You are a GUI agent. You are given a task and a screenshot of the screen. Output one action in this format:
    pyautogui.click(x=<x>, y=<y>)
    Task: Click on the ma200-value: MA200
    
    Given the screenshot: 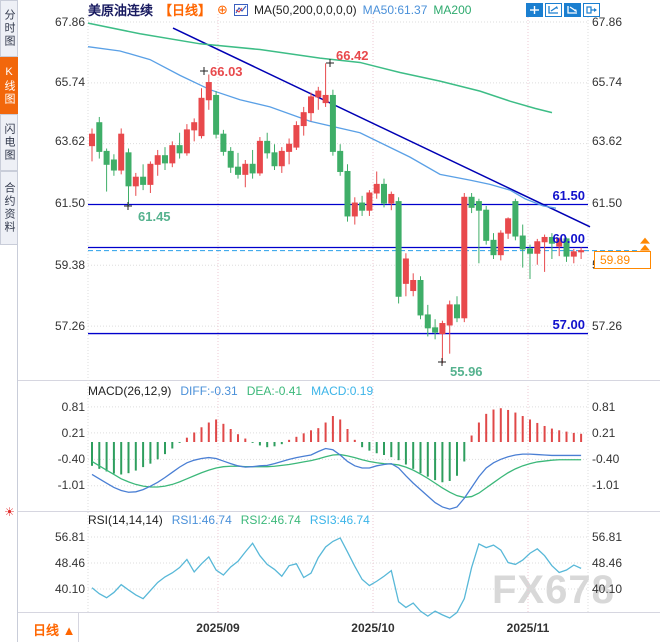 What is the action you would take?
    pyautogui.click(x=452, y=9)
    